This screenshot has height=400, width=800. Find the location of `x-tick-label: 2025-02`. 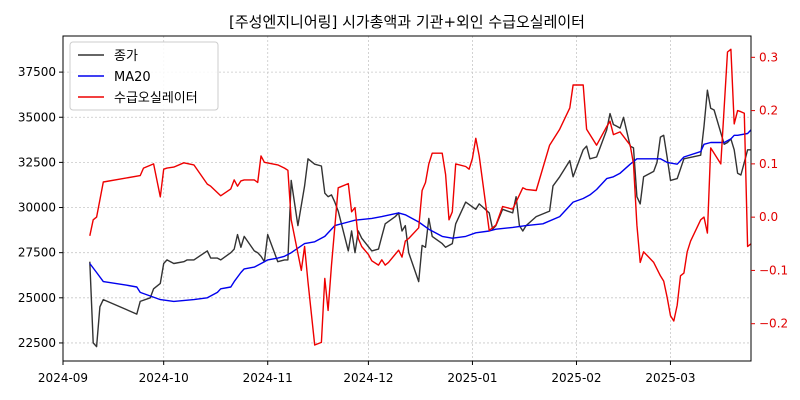

x-tick-label: 2025-02 is located at coordinates (576, 378).